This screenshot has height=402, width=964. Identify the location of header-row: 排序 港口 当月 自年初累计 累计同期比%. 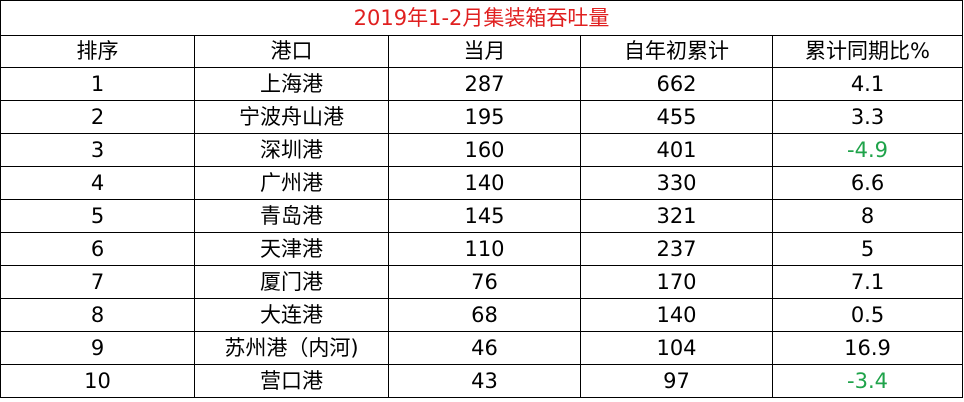
(482, 51).